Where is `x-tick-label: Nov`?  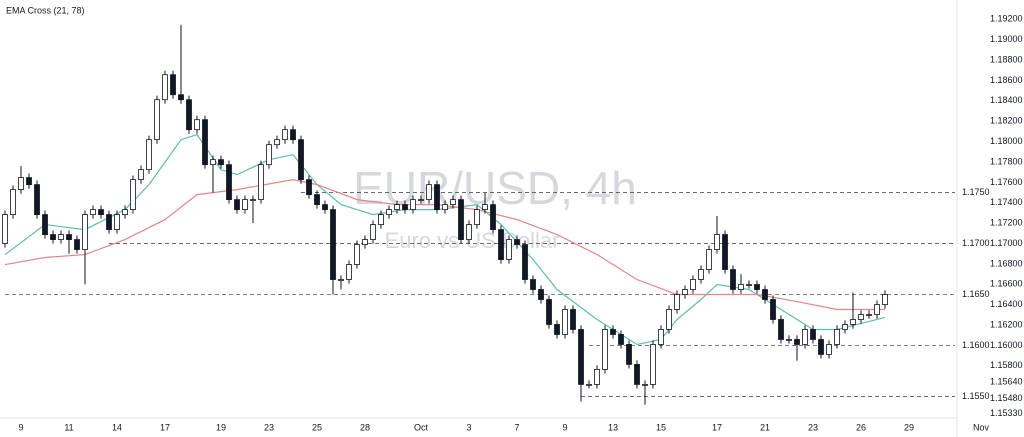 x-tick-label: Nov is located at coordinates (981, 427).